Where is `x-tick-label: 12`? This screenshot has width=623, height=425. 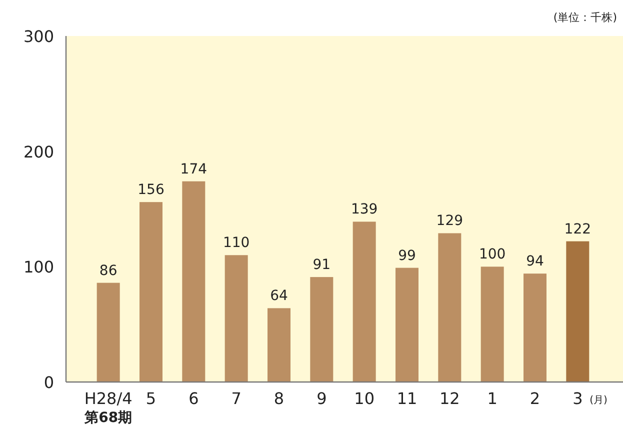 x-tick-label: 12 is located at coordinates (449, 398).